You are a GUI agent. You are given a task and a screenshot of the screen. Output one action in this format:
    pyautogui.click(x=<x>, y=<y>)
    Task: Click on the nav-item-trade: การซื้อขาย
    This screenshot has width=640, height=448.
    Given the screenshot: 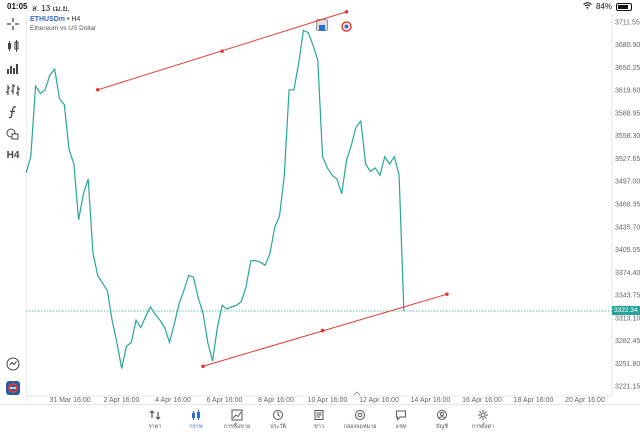 What is the action you would take?
    pyautogui.click(x=237, y=420)
    